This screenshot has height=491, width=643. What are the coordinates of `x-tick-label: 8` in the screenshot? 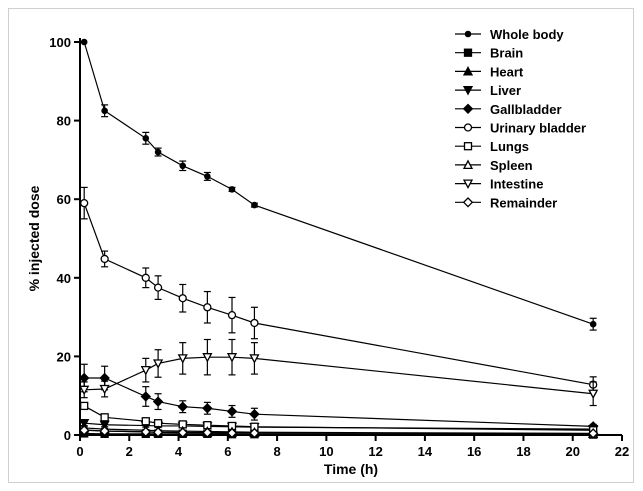 It's located at (276, 451).